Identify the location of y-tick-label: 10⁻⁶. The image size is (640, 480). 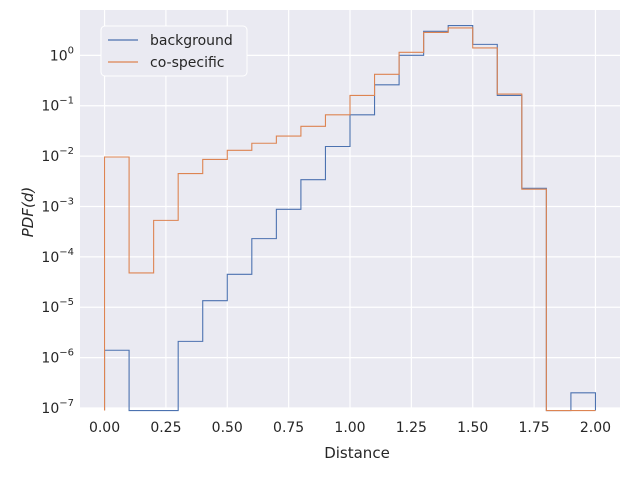
(57, 357).